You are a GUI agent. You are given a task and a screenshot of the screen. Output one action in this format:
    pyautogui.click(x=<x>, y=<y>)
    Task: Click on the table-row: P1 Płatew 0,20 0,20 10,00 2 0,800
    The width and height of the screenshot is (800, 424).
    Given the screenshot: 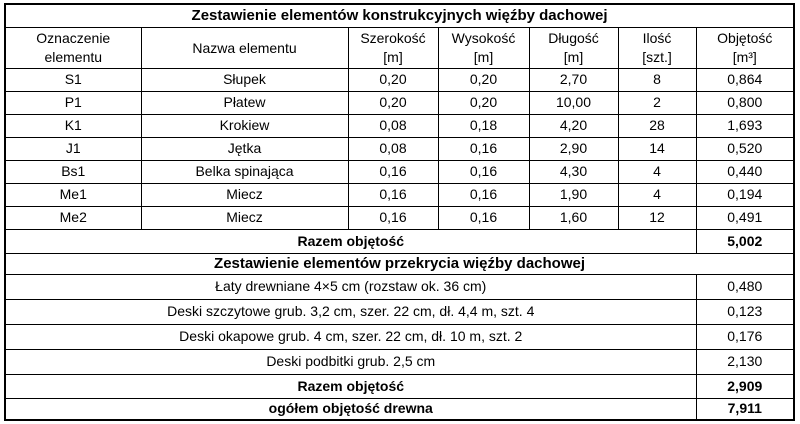 What is the action you would take?
    pyautogui.click(x=399, y=103)
    